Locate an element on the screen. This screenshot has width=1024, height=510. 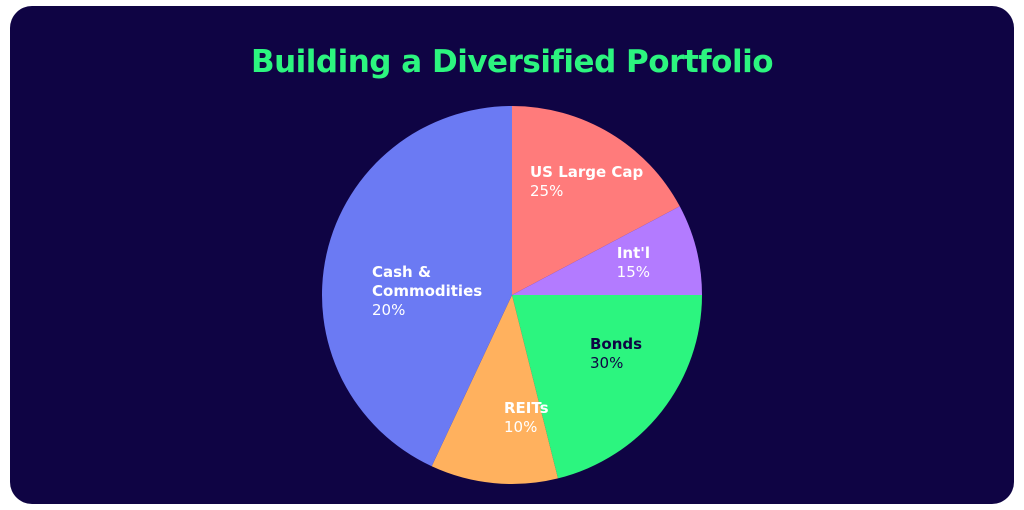
slice-name: Commodities is located at coordinates (427, 291).